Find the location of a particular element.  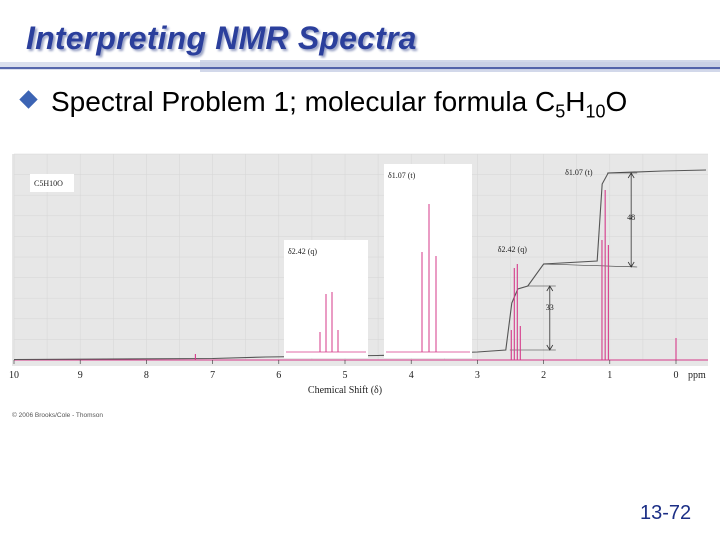

inset-triplet: δ1.07 (t) is located at coordinates (428, 261).